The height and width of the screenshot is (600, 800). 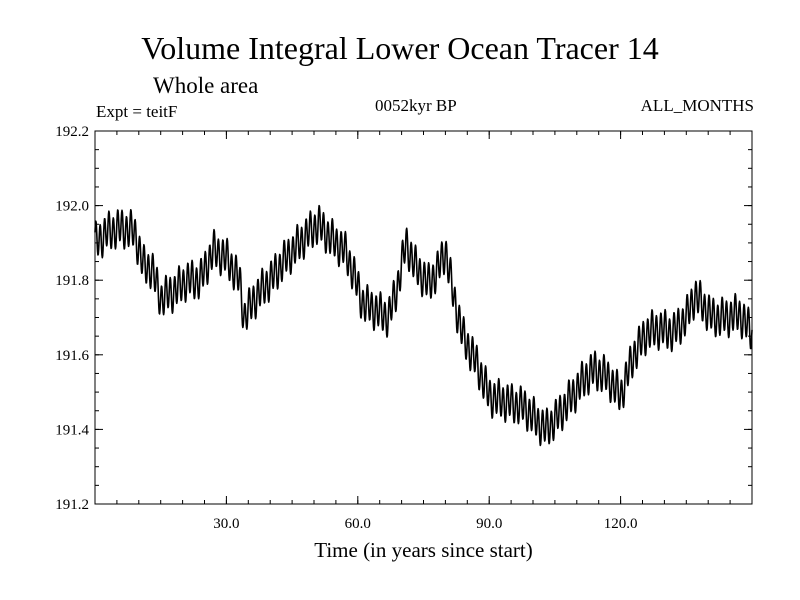 What do you see at coordinates (72, 132) in the screenshot?
I see `y-tick-label: 192.2` at bounding box center [72, 132].